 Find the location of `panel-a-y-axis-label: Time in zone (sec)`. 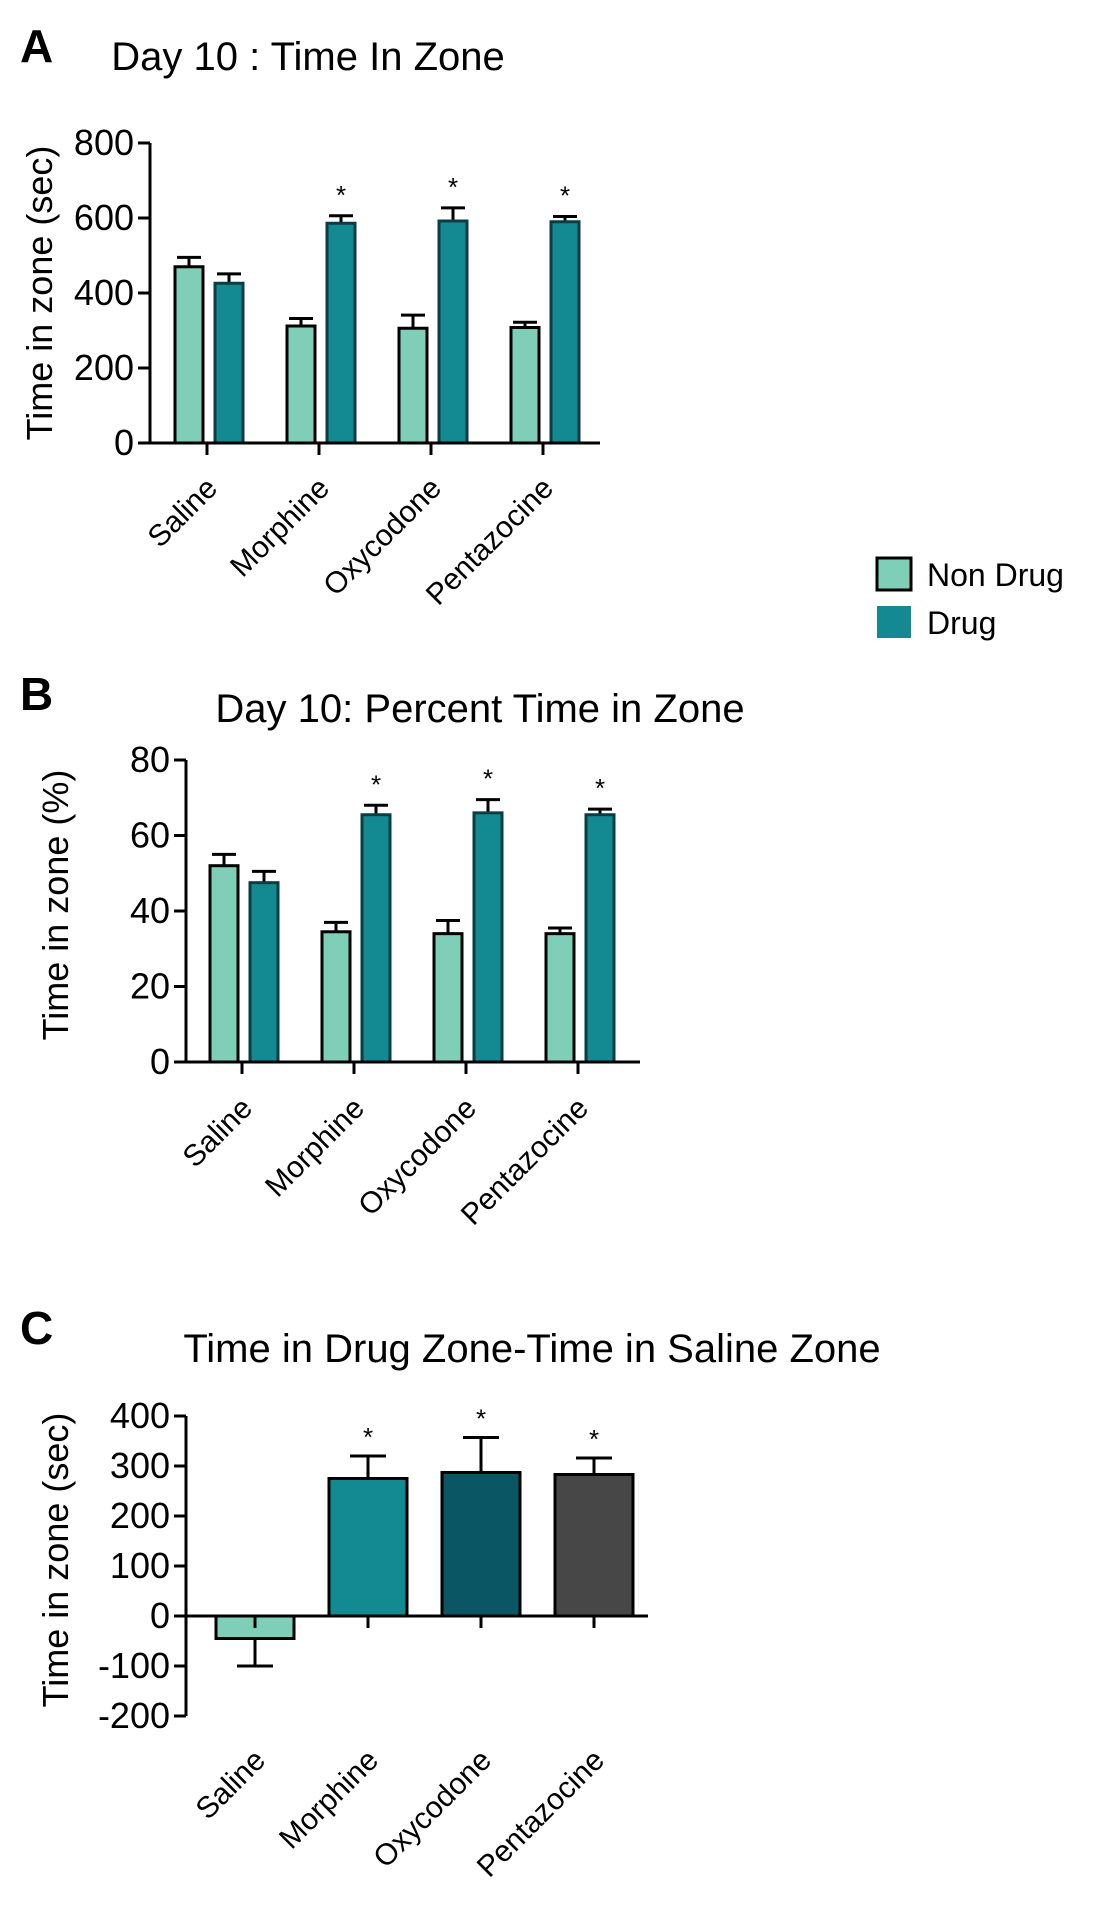

panel-a-y-axis-label: Time in zone (sec) is located at coordinates (39, 293).